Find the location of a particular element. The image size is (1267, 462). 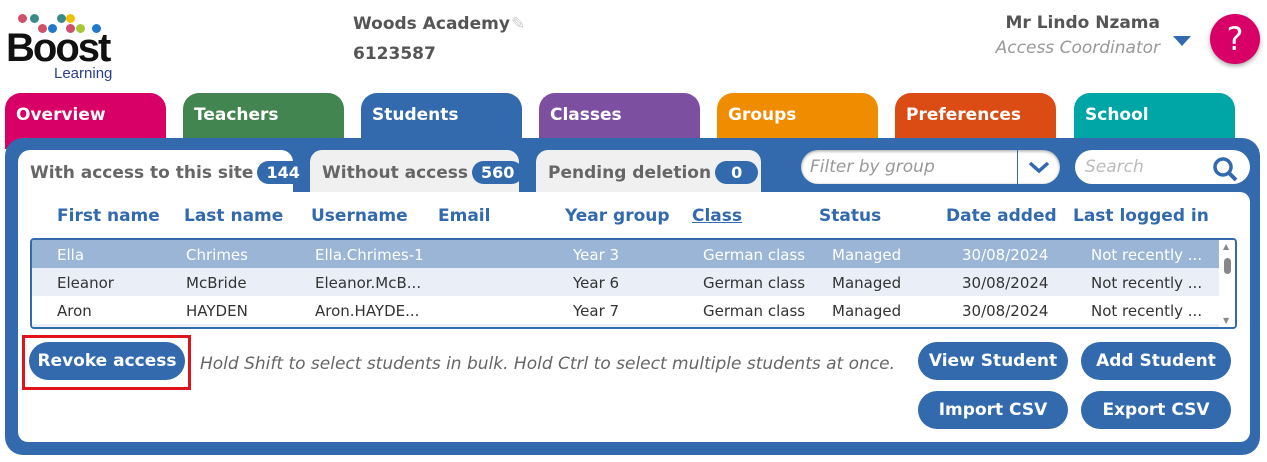

school-name: Woods Academy is located at coordinates (431, 24).